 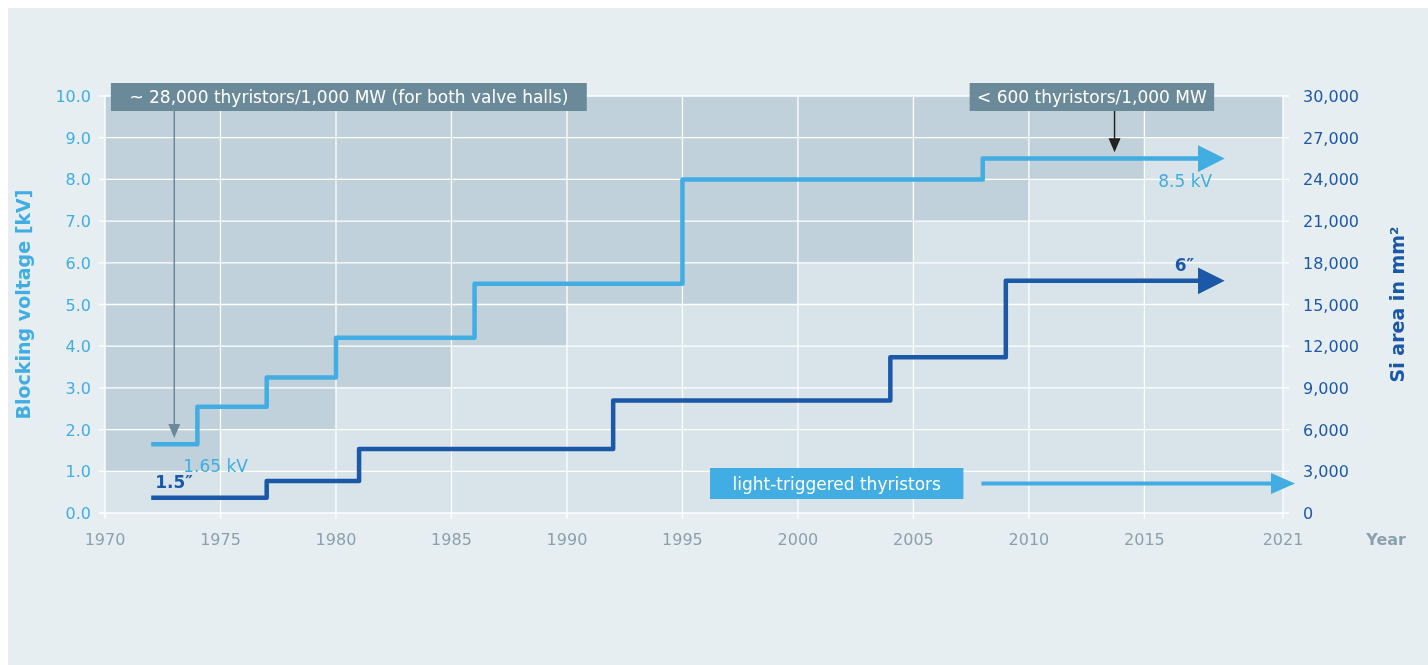 I want to click on y-tick-label: 3.0, so click(x=78, y=388).